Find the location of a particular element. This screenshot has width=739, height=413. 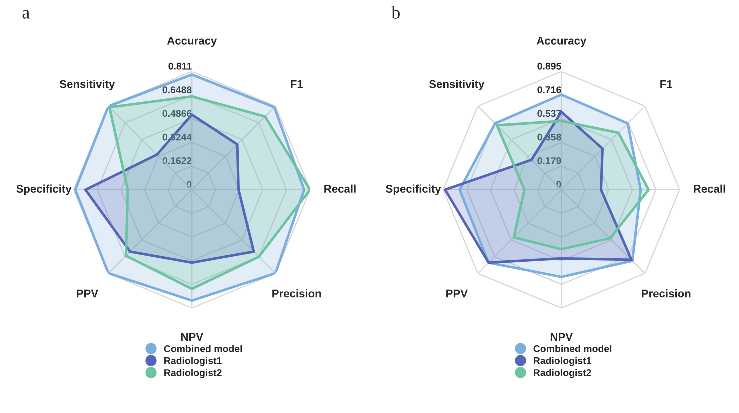

y-tick-label: 0.179 is located at coordinates (550, 161).